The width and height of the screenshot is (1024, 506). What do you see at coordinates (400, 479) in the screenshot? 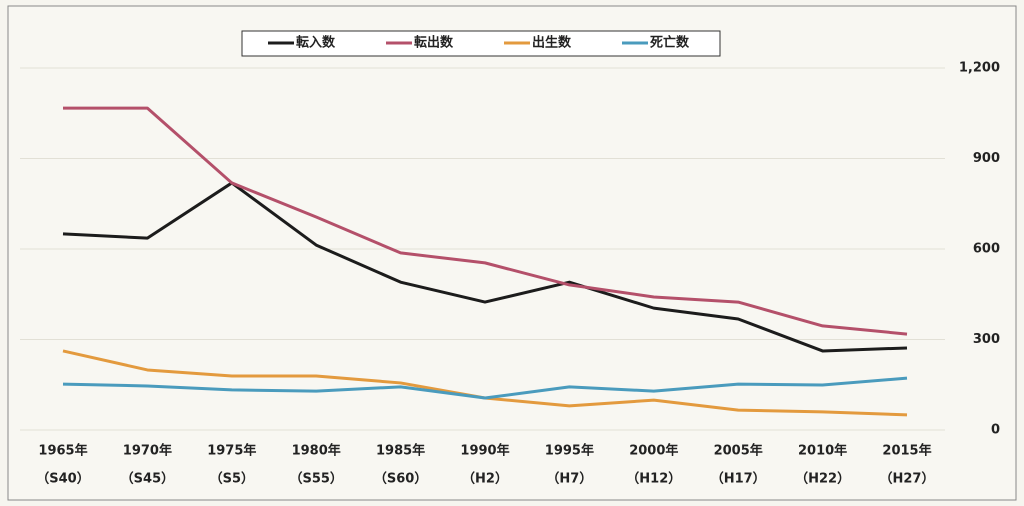
I see `x-tick-sublabel: （S60）` at bounding box center [400, 479].